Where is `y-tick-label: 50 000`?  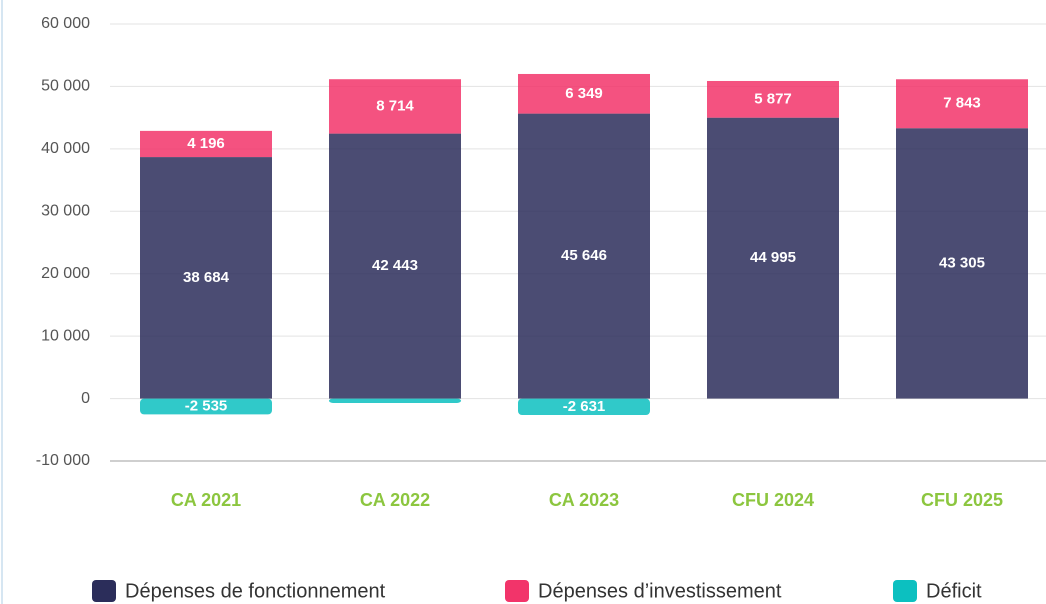 y-tick-label: 50 000 is located at coordinates (65, 86).